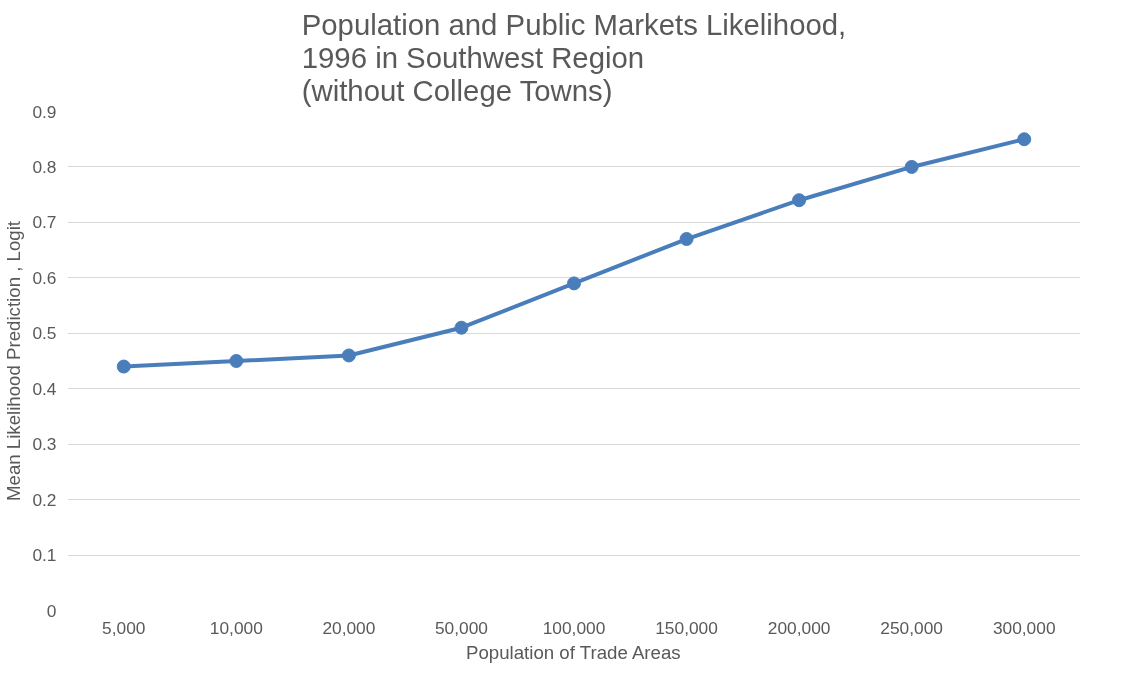  What do you see at coordinates (574, 57) in the screenshot?
I see `chart-title: Population and Public Markets Likelihood, 1996 in Southwest Region (without College Towns)` at bounding box center [574, 57].